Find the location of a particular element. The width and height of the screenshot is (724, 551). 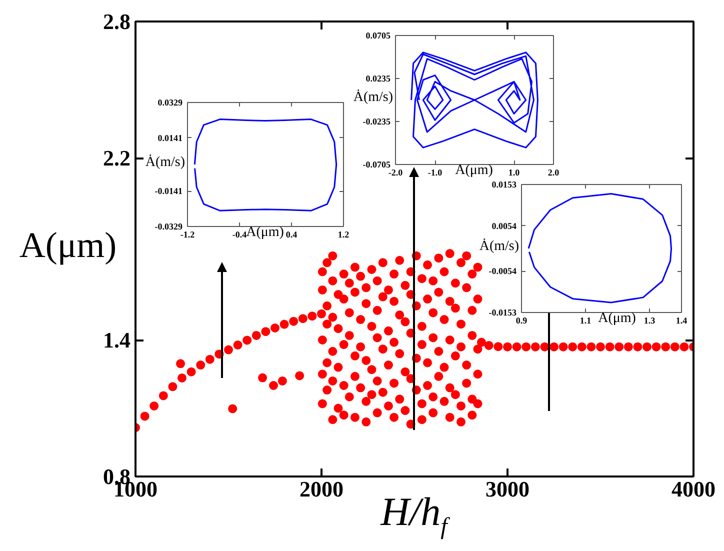

y-tick-label: -0.0705 is located at coordinates (376, 165).